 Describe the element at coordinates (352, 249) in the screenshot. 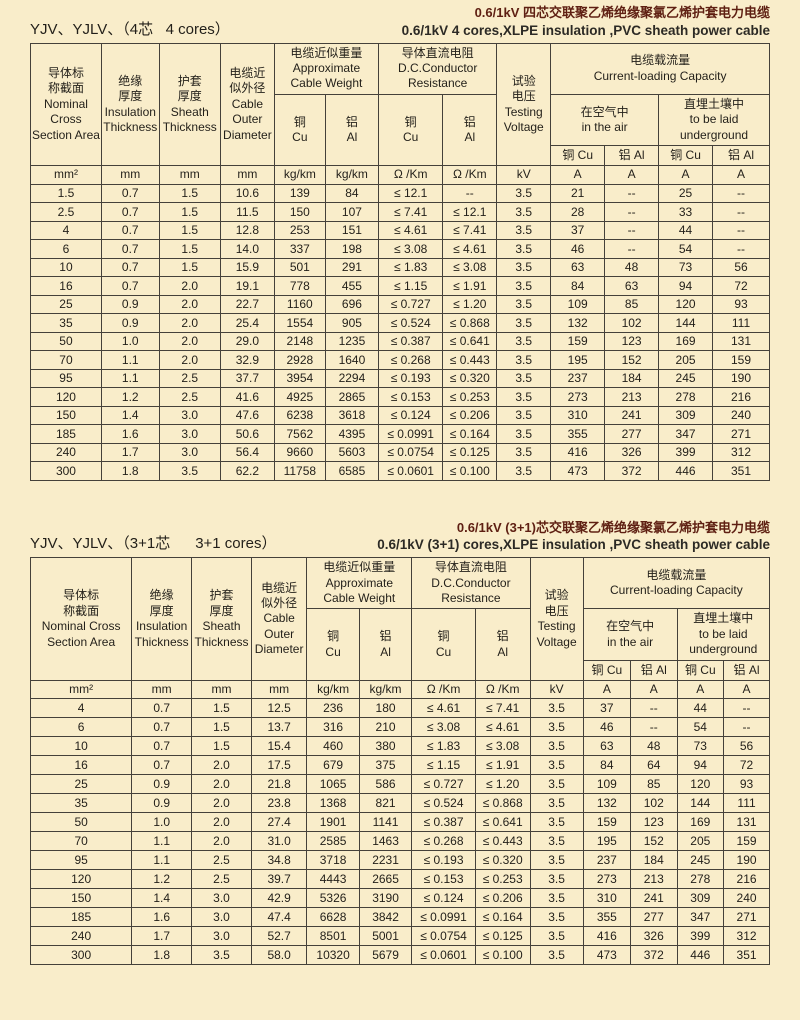

I see `table-cell: 198` at that location.